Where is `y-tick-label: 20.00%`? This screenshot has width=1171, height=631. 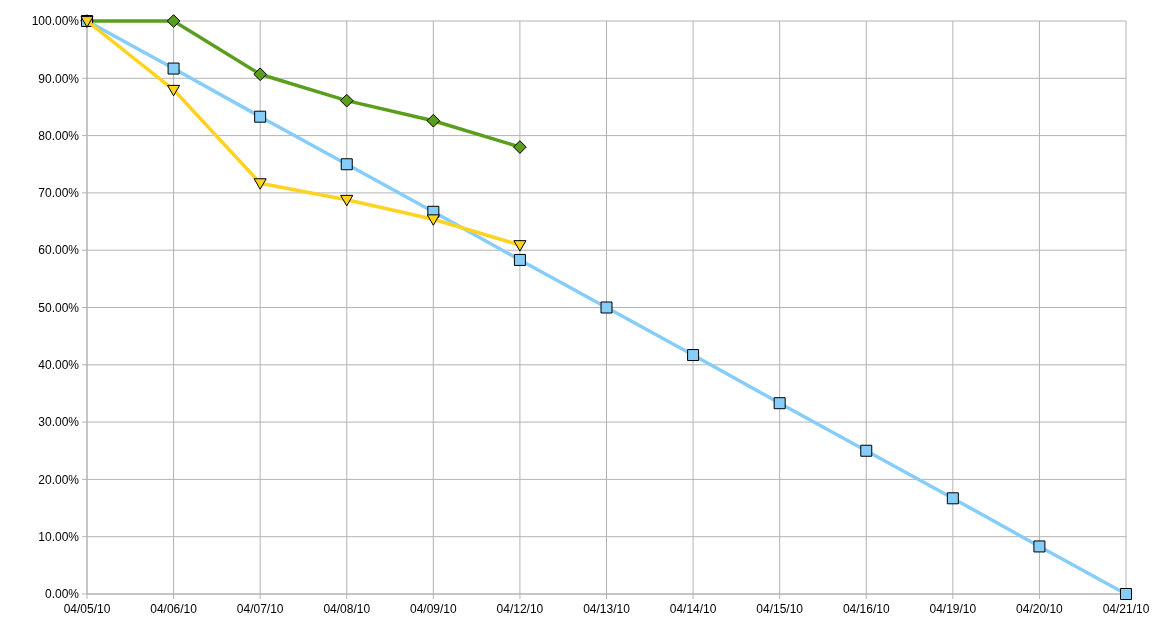 y-tick-label: 20.00% is located at coordinates (59, 479).